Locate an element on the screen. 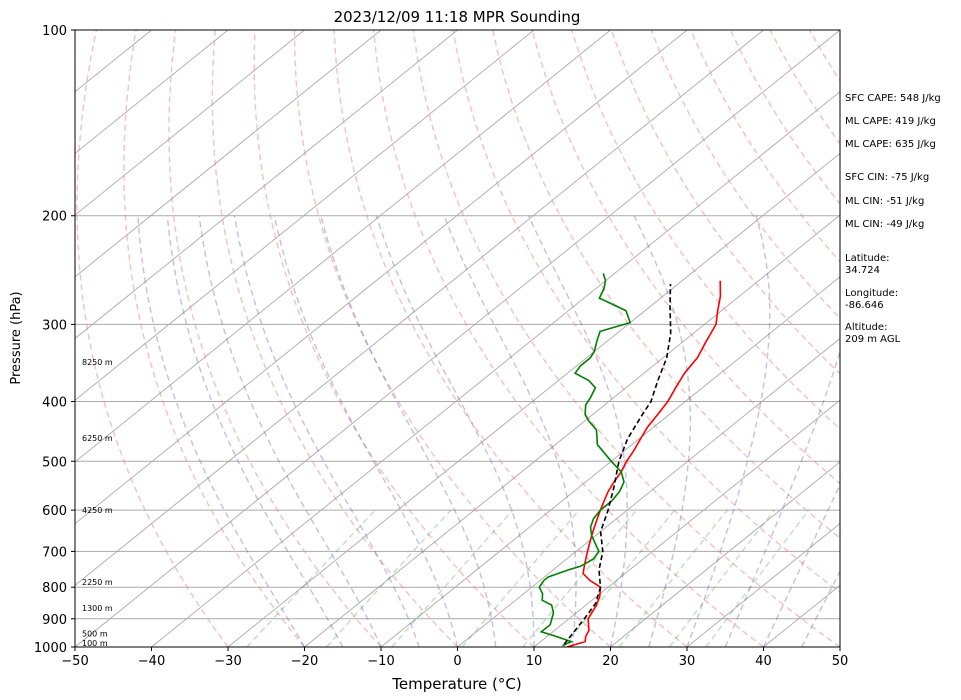 The height and width of the screenshot is (700, 961). y-tick-label: 700 is located at coordinates (54, 552).